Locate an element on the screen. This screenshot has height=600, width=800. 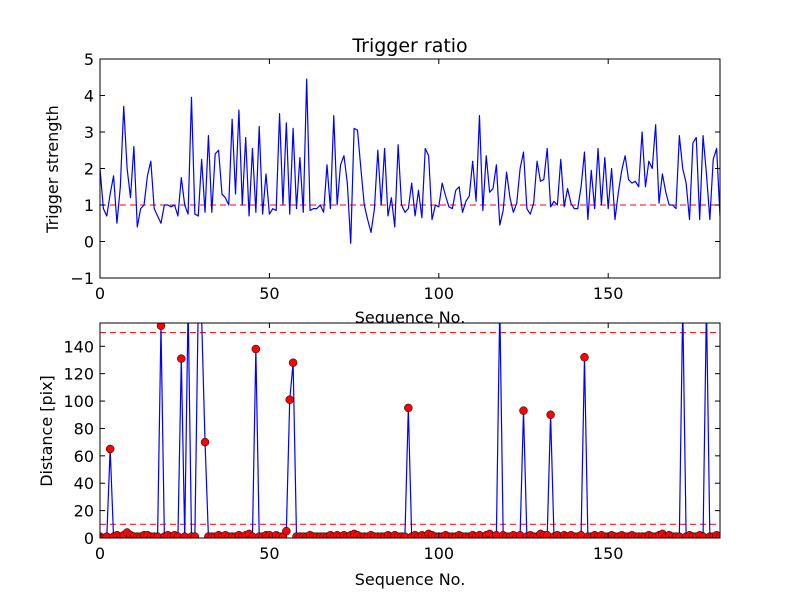
top-x-tick-label: 50 is located at coordinates (269, 293).